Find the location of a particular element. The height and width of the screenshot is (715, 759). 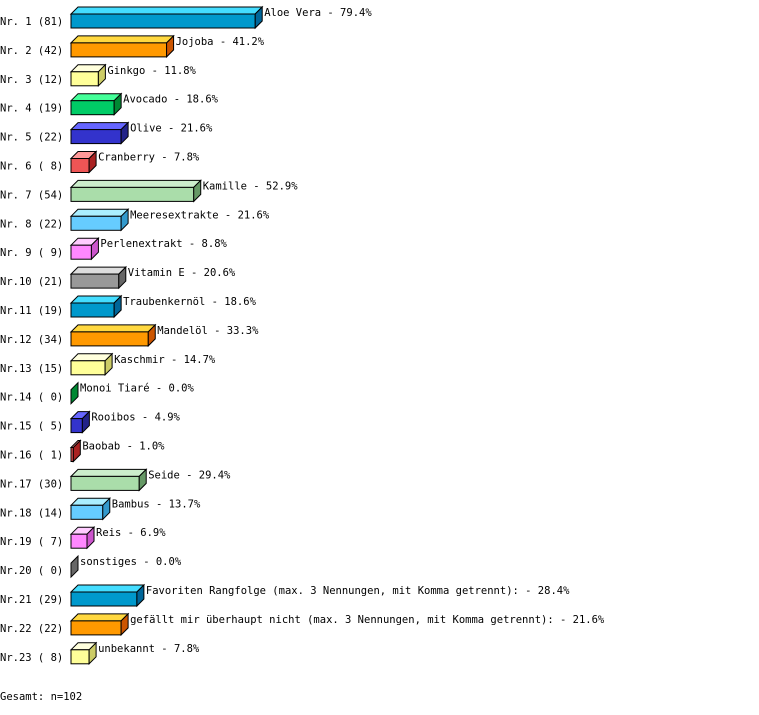

value-label: Jojoba - 41.2% is located at coordinates (220, 42).